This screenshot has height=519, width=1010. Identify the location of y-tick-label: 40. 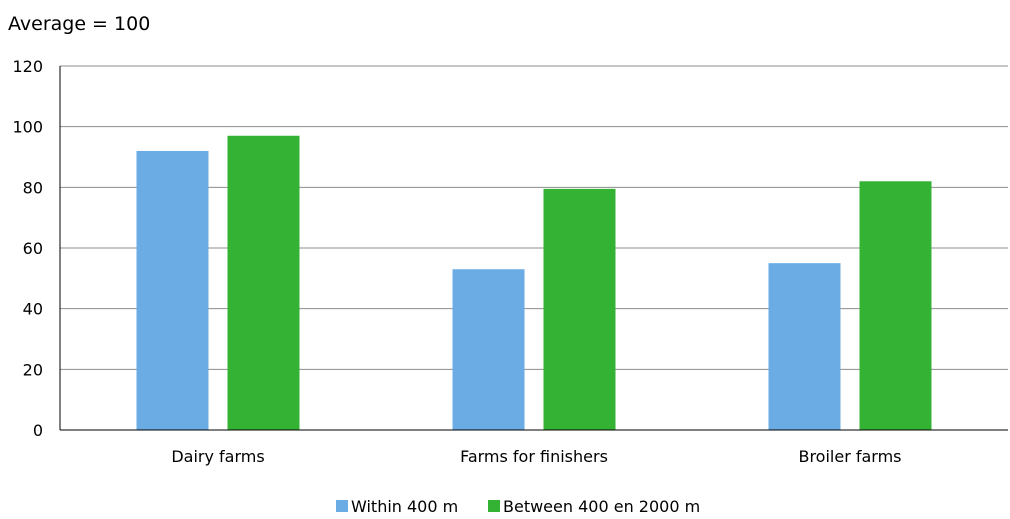
(33, 309).